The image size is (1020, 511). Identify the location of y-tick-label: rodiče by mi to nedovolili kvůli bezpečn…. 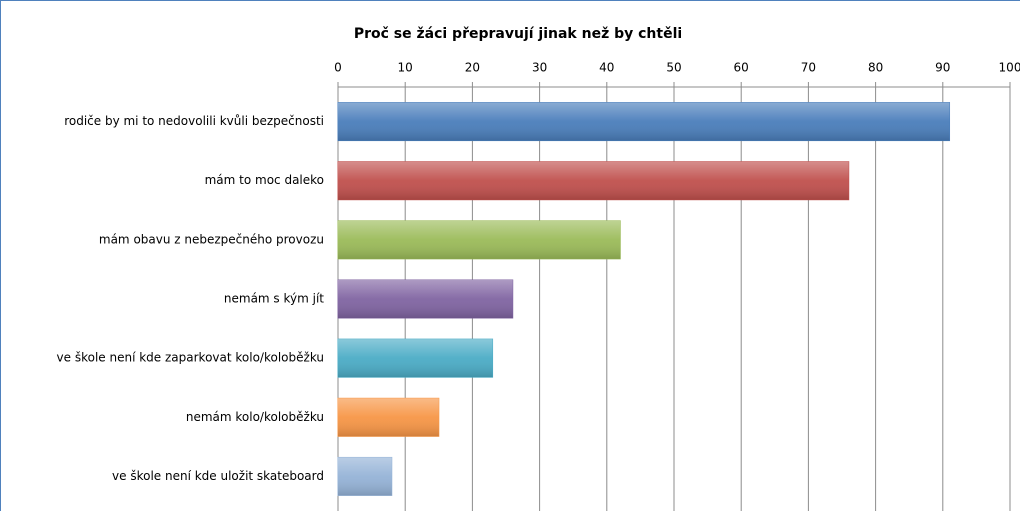
(194, 121).